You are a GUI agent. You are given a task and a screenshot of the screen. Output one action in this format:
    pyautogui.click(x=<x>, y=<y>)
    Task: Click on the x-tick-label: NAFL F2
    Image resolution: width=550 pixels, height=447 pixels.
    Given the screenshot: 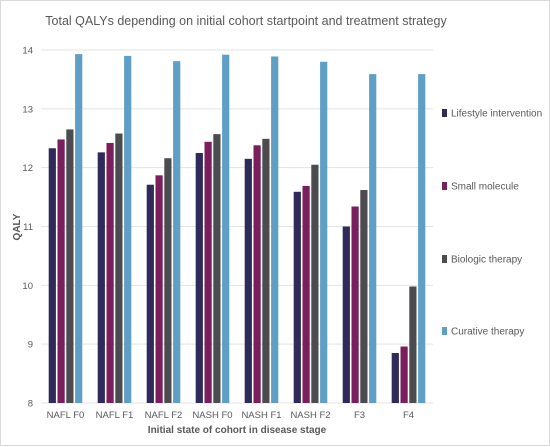 What is the action you would take?
    pyautogui.click(x=164, y=415)
    